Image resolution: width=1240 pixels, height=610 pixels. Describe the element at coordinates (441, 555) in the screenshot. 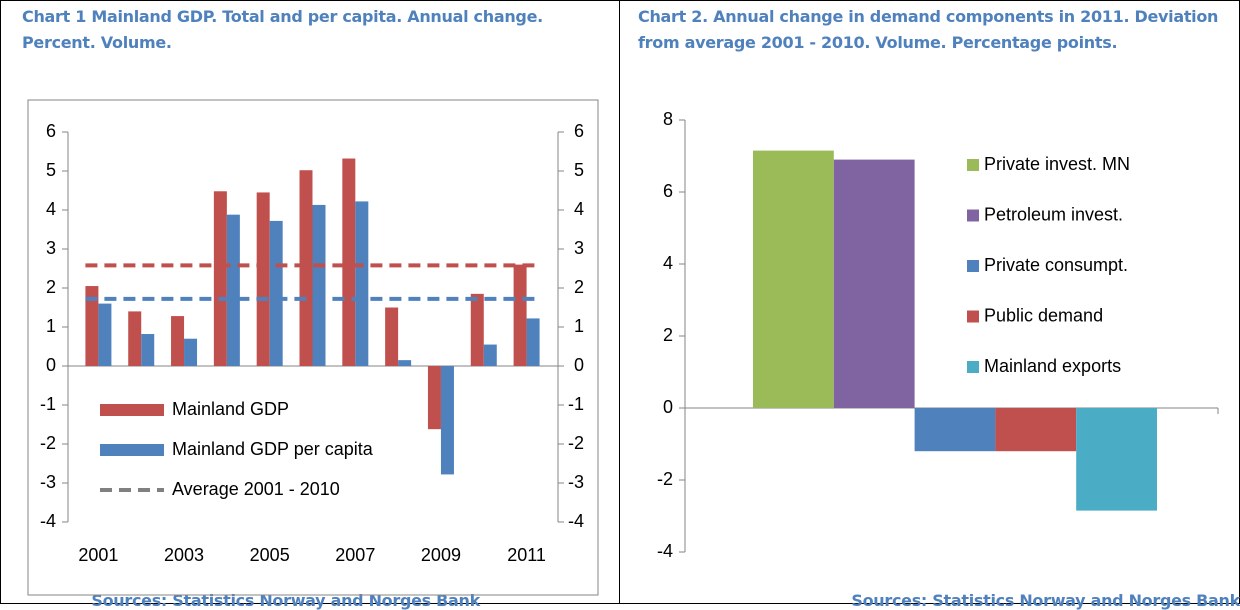

I see `x-tick-label: 2009` at that location.